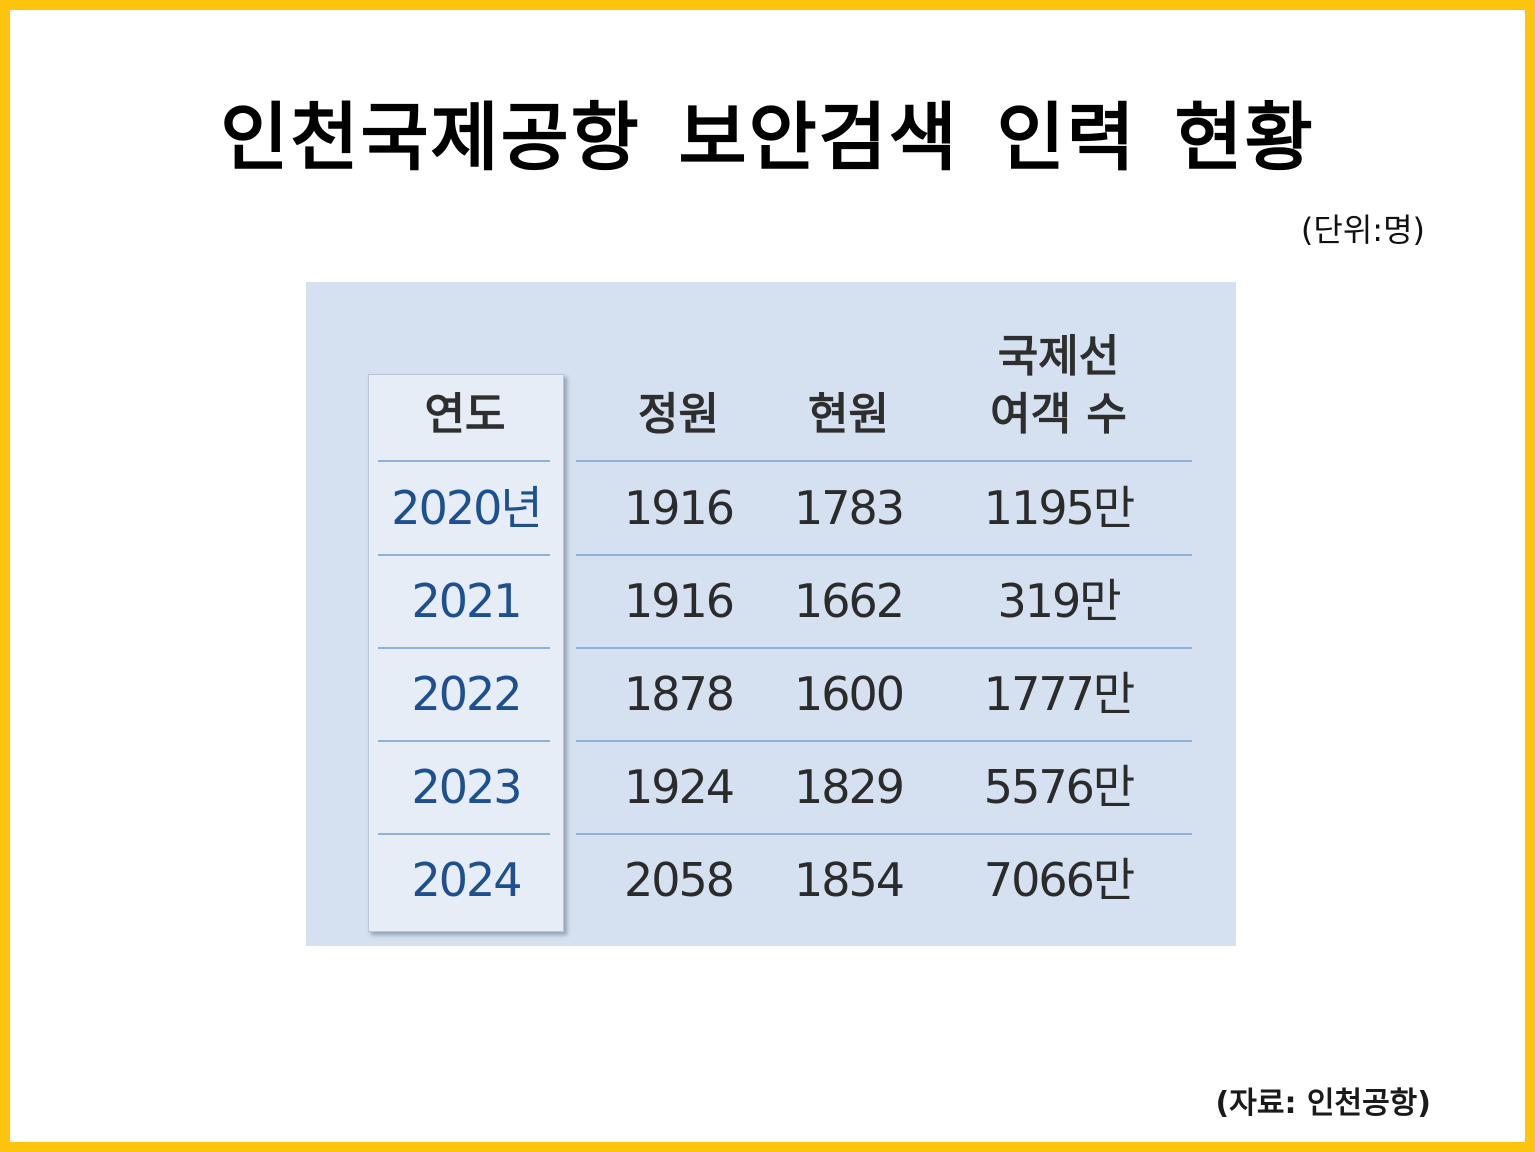 The image size is (1535, 1152). What do you see at coordinates (466, 787) in the screenshot?
I see `cell-year: 2023` at bounding box center [466, 787].